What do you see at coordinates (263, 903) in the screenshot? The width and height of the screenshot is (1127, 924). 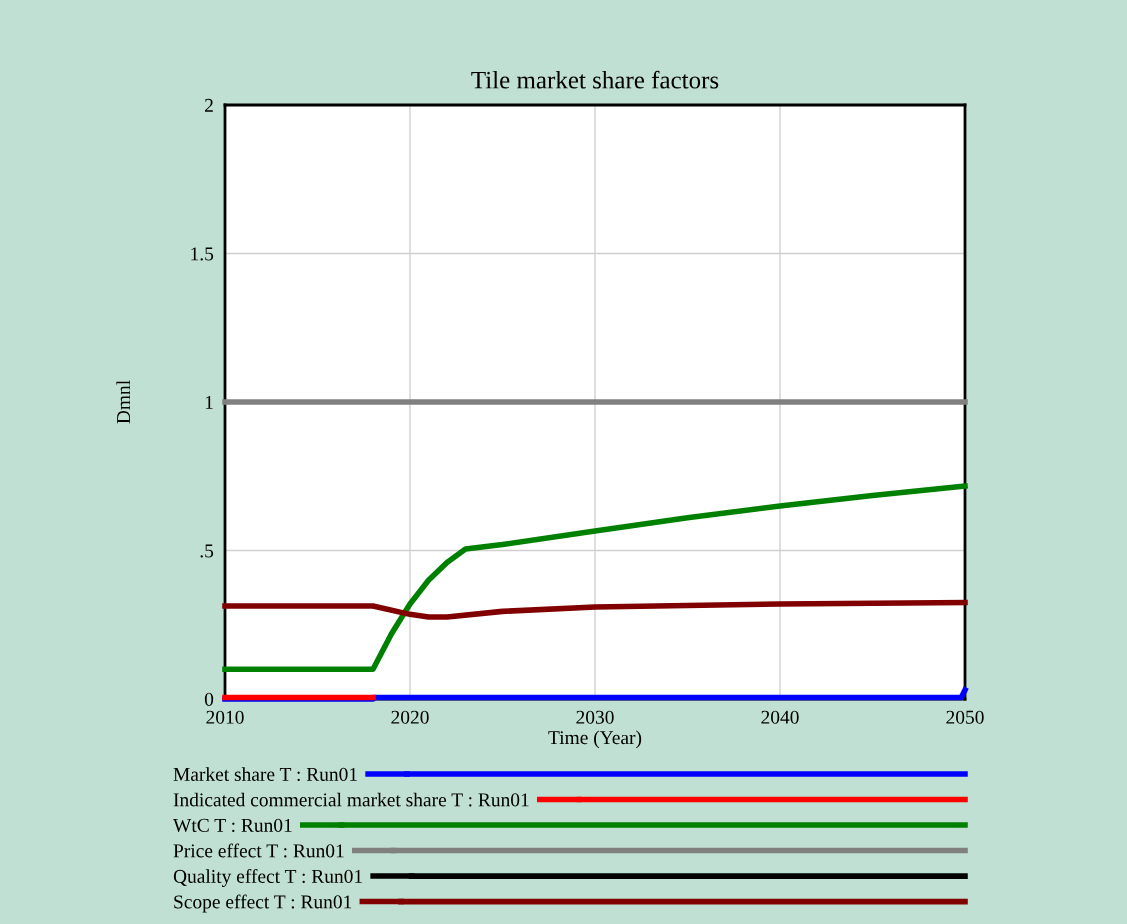 I see `legend-label: Scope effect T : Run01` at bounding box center [263, 903].